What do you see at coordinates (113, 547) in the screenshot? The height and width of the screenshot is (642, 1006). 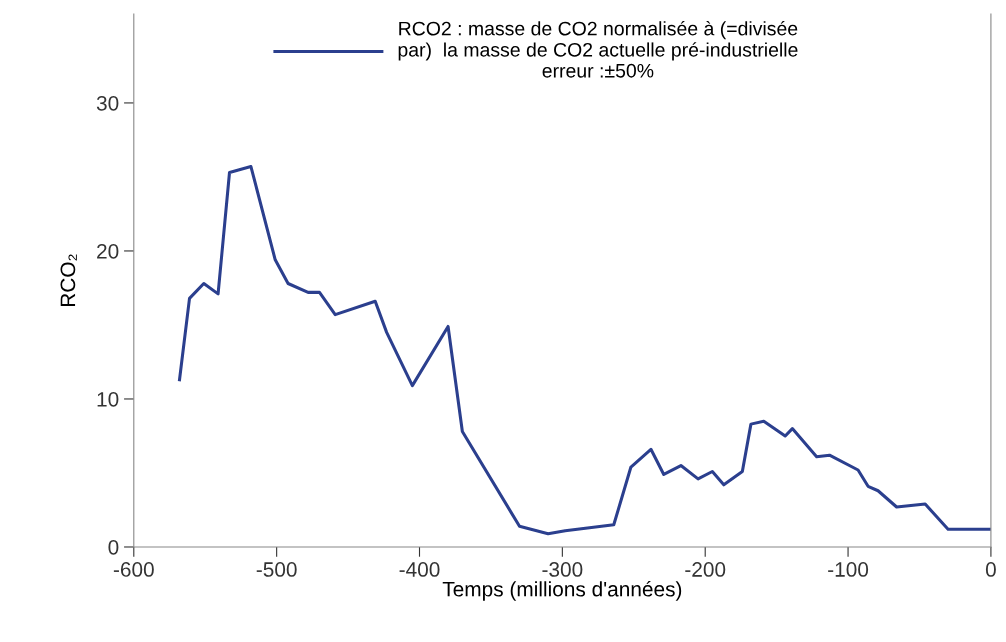 I see `y-tick-label: 0` at bounding box center [113, 547].